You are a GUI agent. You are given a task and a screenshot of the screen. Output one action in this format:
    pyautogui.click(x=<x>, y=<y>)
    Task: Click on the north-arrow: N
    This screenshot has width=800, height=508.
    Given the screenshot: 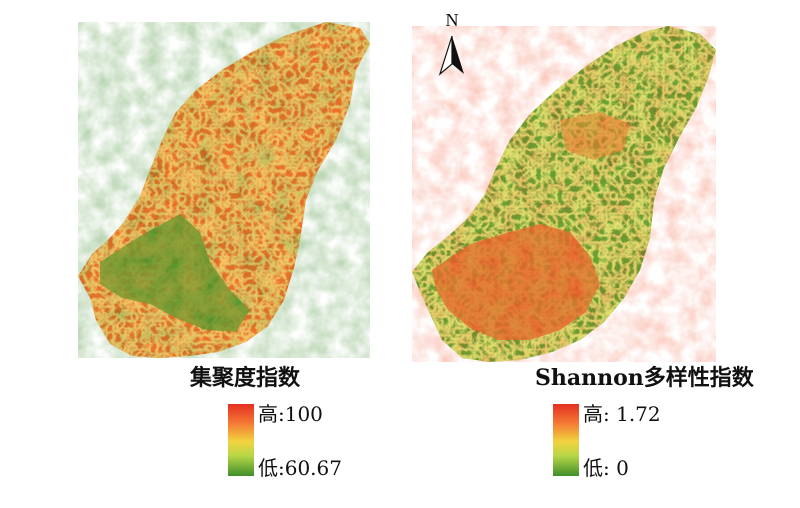 What is the action you would take?
    pyautogui.click(x=452, y=44)
    